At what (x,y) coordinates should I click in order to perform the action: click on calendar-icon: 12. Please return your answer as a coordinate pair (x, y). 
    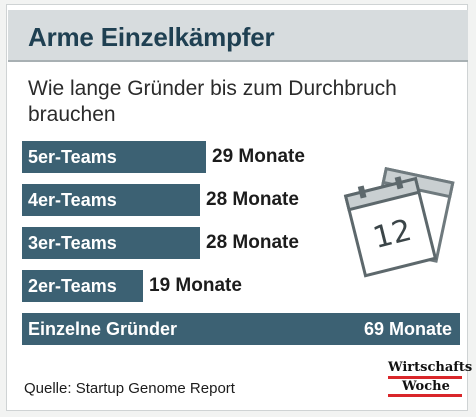
    Looking at the image, I should click on (399, 222).